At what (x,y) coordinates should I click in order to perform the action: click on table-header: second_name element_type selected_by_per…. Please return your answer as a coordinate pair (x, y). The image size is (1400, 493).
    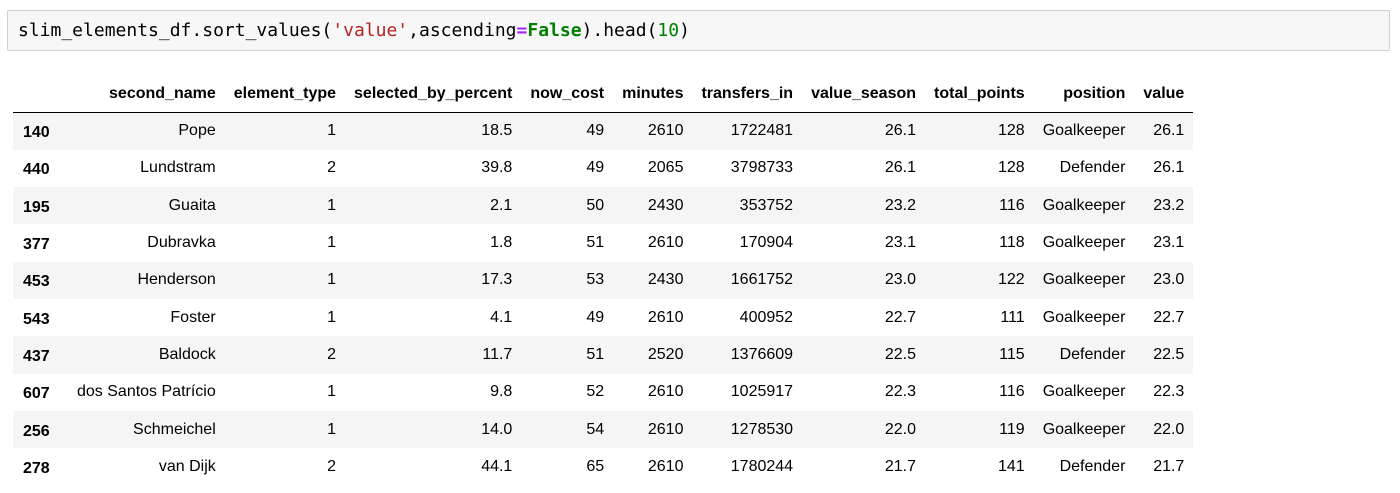
    Looking at the image, I should click on (603, 94).